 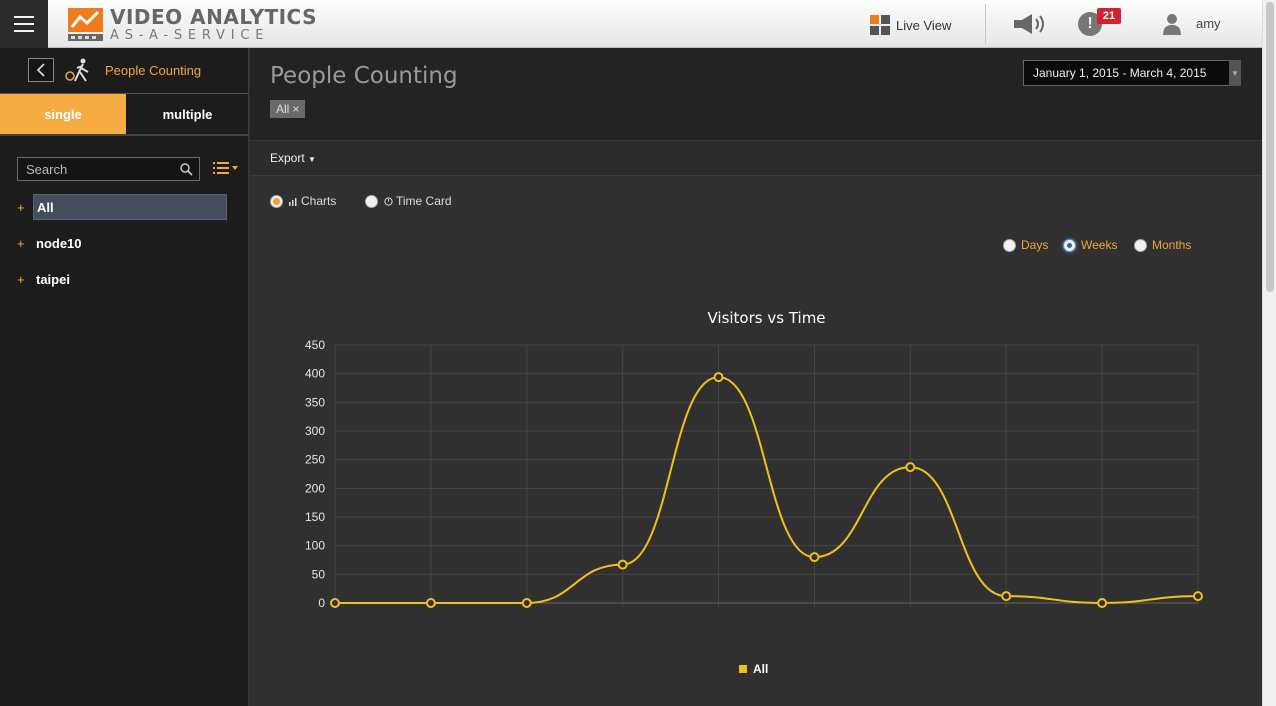 What do you see at coordinates (1172, 245) in the screenshot?
I see `months-label: Months` at bounding box center [1172, 245].